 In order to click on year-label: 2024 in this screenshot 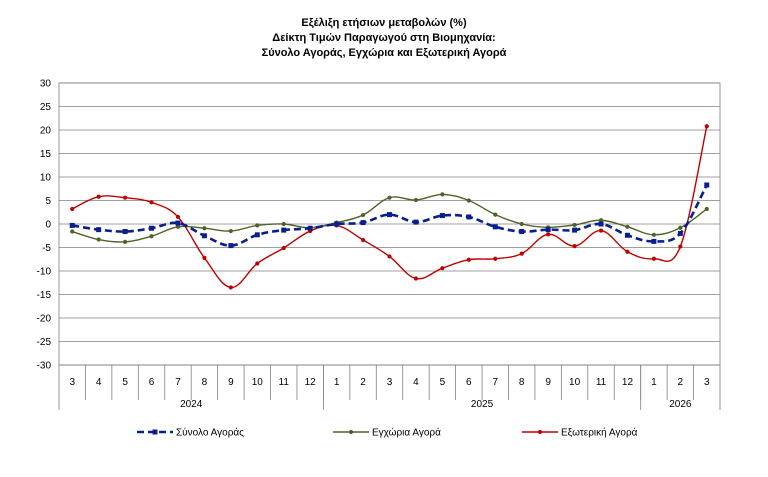, I will do `click(191, 404)`.